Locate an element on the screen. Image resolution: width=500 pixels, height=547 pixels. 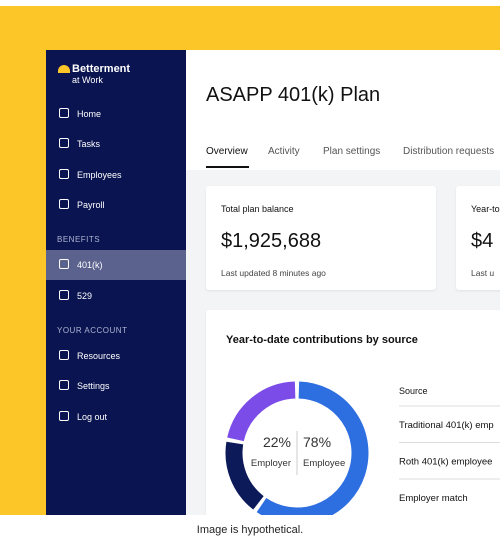
nav-item: 401(k) is located at coordinates (116, 265).